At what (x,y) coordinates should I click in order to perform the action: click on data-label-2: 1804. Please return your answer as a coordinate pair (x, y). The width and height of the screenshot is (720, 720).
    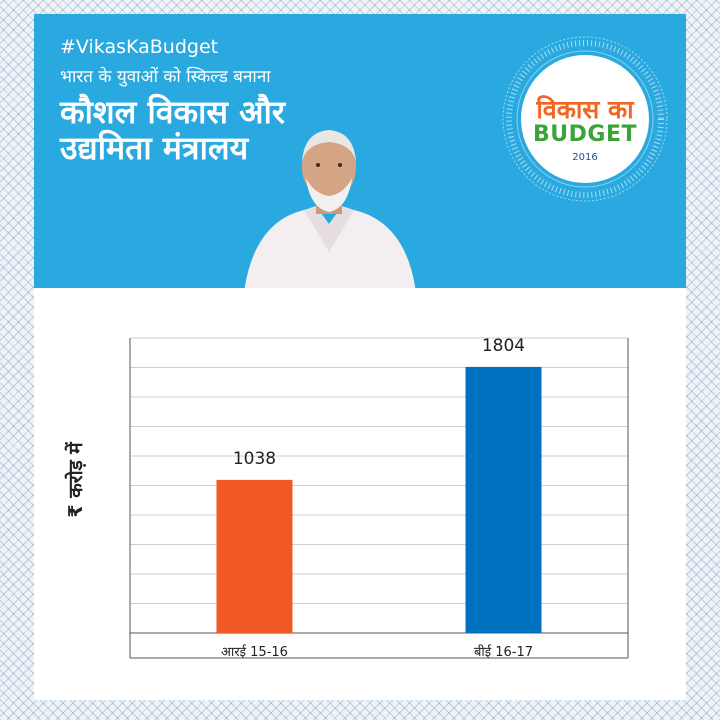
    Looking at the image, I should click on (503, 346).